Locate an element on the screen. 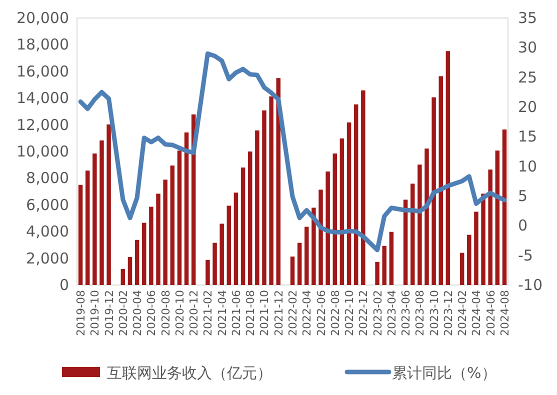 This screenshot has height=395, width=557. y2-tick-label: -5 is located at coordinates (525, 255).